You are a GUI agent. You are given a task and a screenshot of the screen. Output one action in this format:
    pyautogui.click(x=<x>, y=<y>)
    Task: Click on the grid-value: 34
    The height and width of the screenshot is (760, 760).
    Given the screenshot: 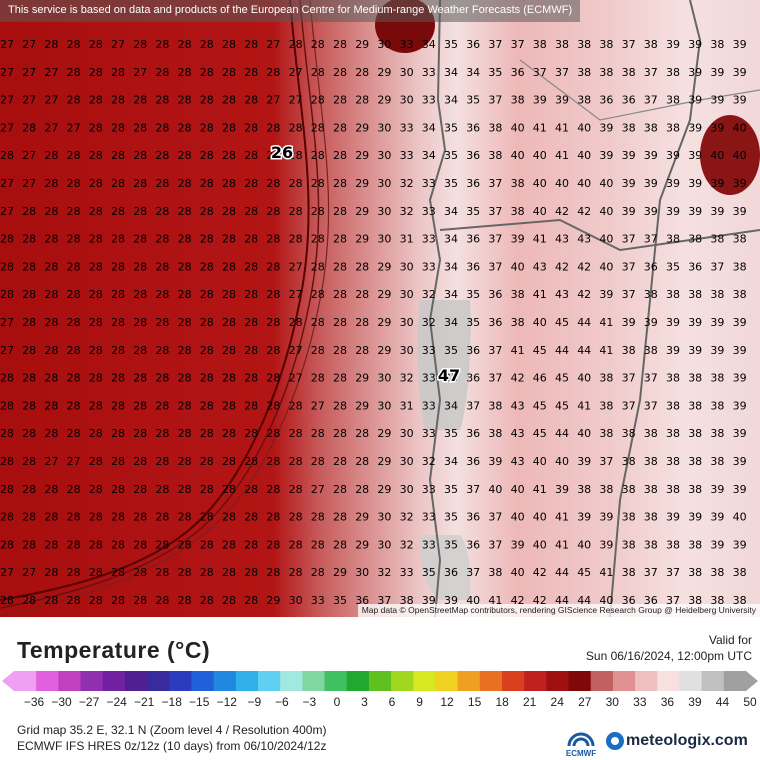 What is the action you would take?
    pyautogui.click(x=451, y=294)
    